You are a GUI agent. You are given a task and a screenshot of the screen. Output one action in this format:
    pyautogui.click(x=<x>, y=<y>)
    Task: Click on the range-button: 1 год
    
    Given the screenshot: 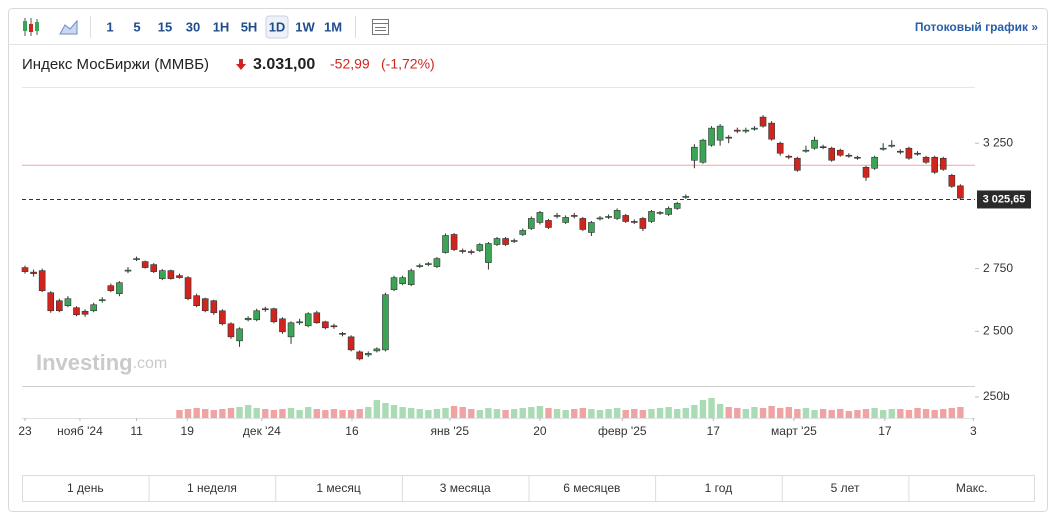 What is the action you would take?
    pyautogui.click(x=719, y=488)
    